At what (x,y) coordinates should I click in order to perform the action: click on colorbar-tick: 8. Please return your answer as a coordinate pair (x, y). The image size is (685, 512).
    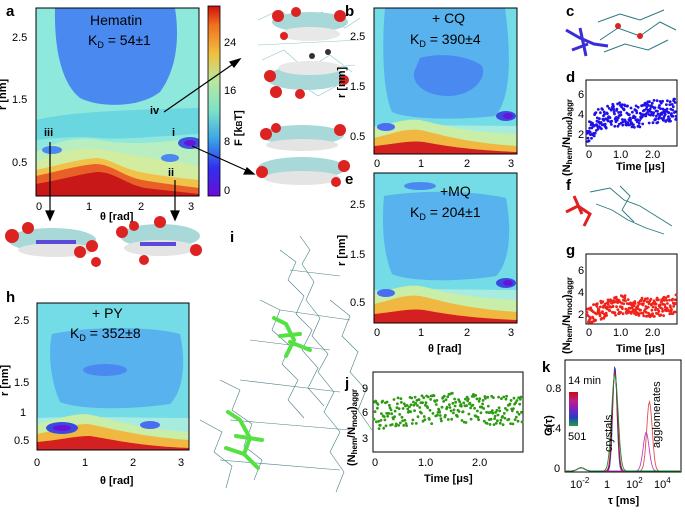
    Looking at the image, I should click on (227, 142).